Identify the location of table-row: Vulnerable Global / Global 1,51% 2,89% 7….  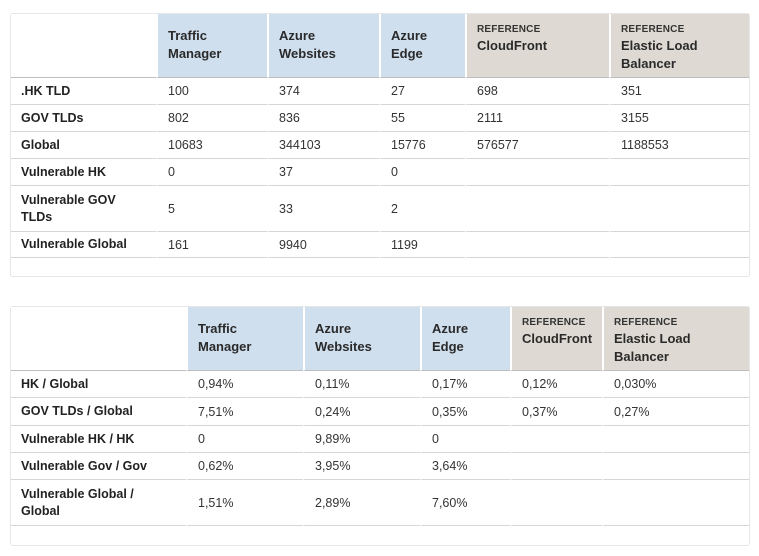
(380, 503).